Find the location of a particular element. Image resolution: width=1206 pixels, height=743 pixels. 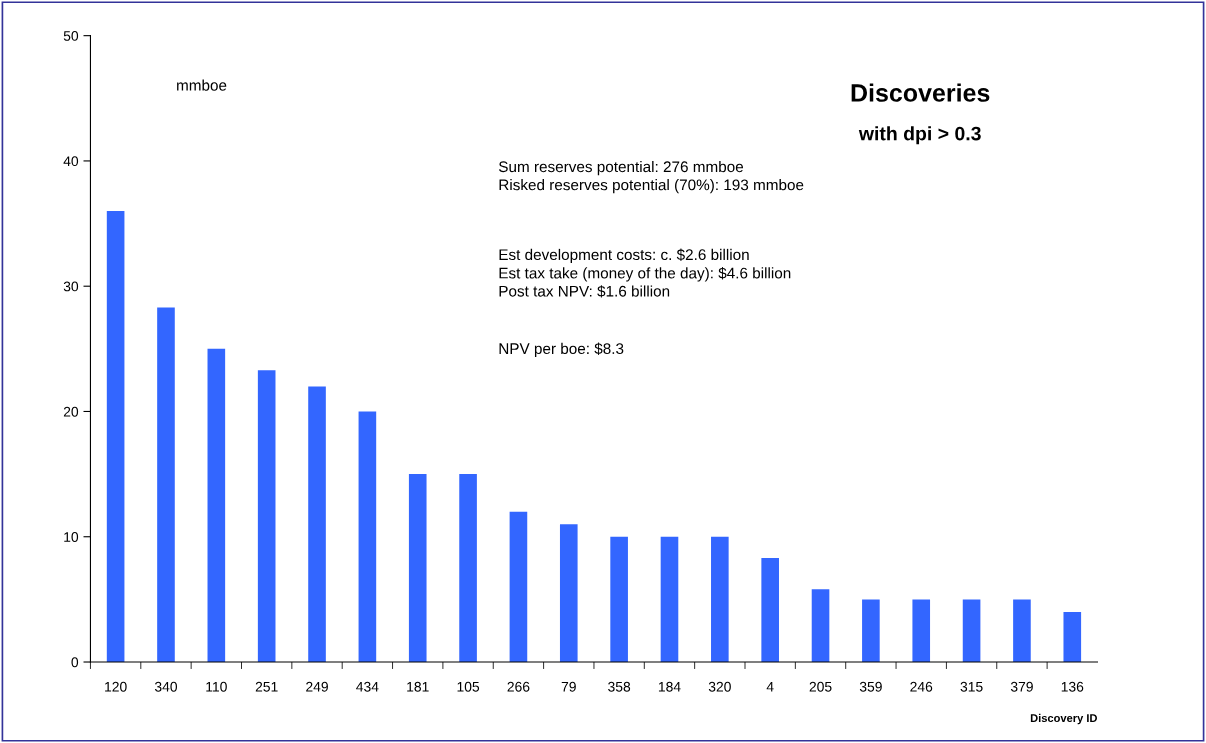

x-tick-label: 184 is located at coordinates (669, 686).